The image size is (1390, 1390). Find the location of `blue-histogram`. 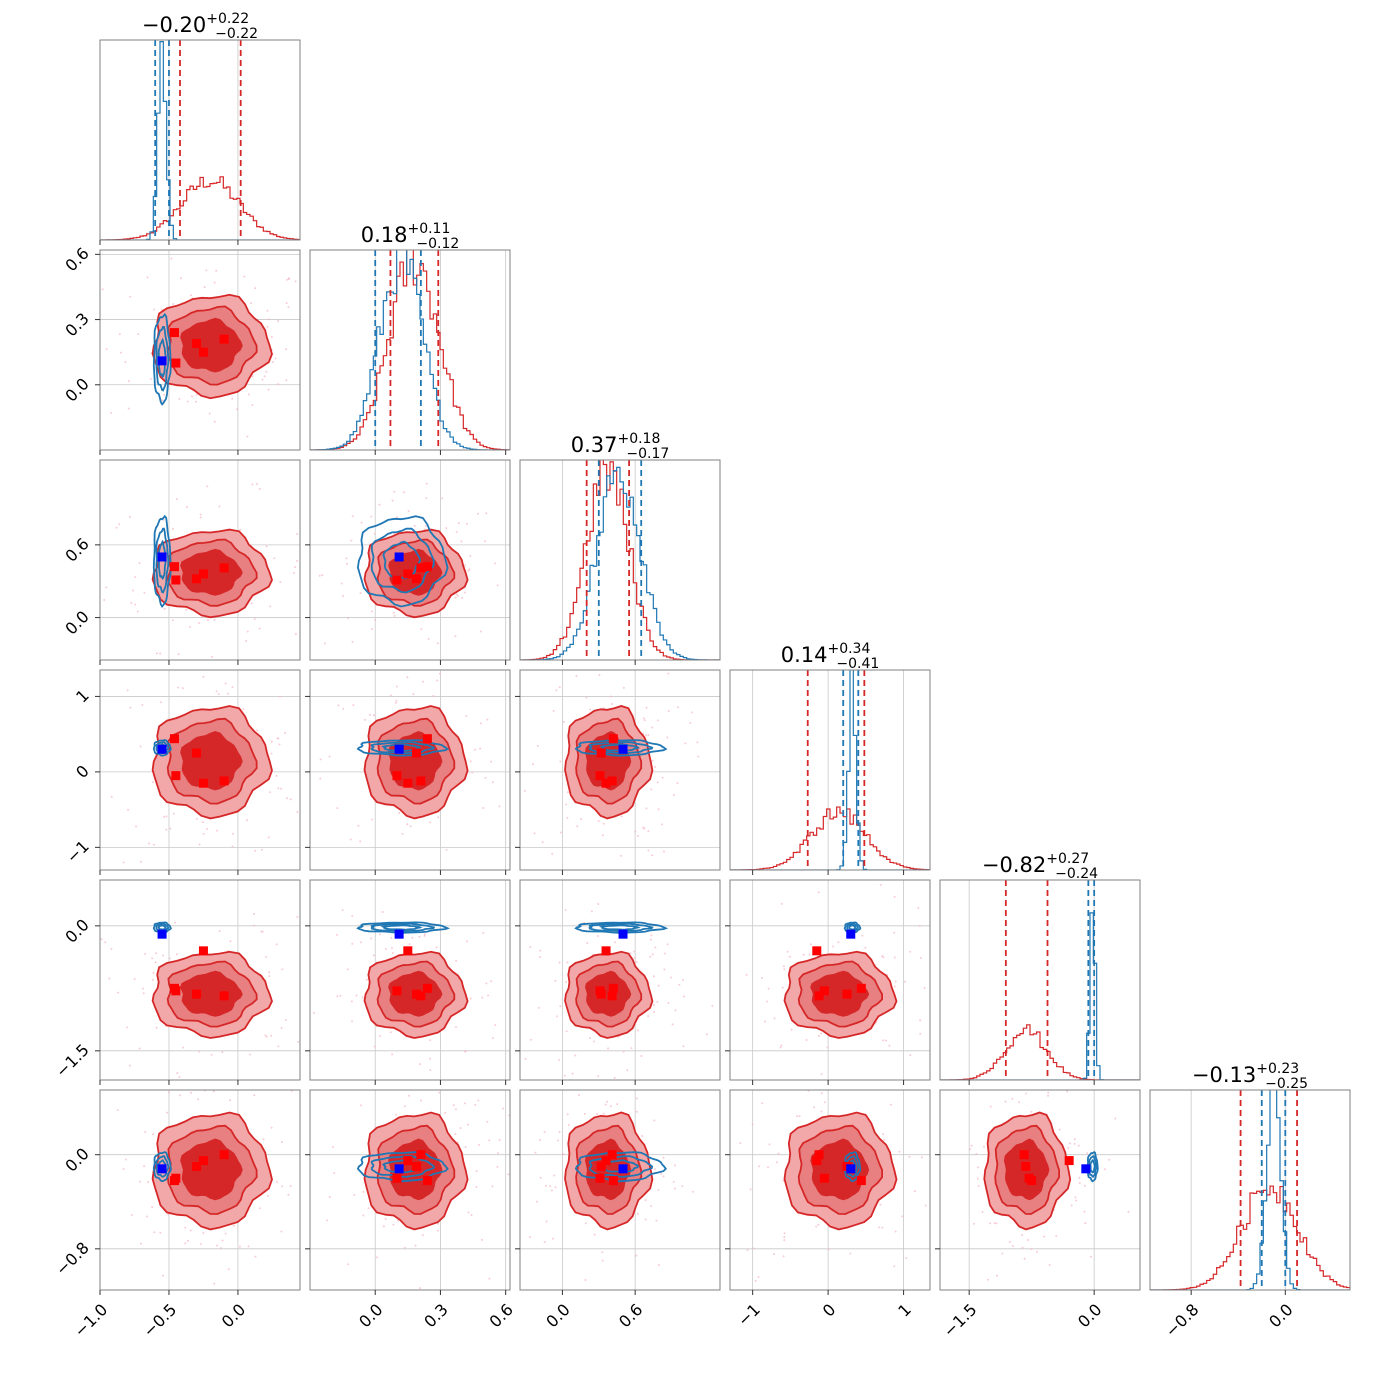

blue-histogram is located at coordinates (200, 140).